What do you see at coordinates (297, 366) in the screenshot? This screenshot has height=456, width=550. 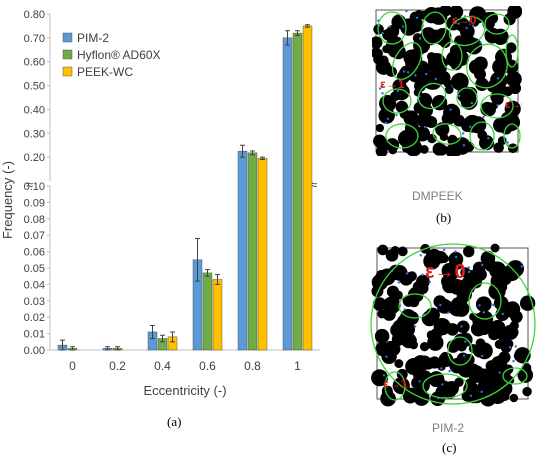 I see `x-tick-label: 1` at bounding box center [297, 366].